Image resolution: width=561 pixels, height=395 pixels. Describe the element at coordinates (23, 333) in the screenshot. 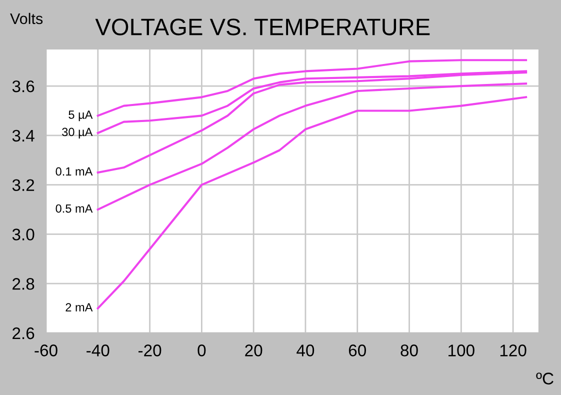

I see `y-tick-label: 2.6` at that location.